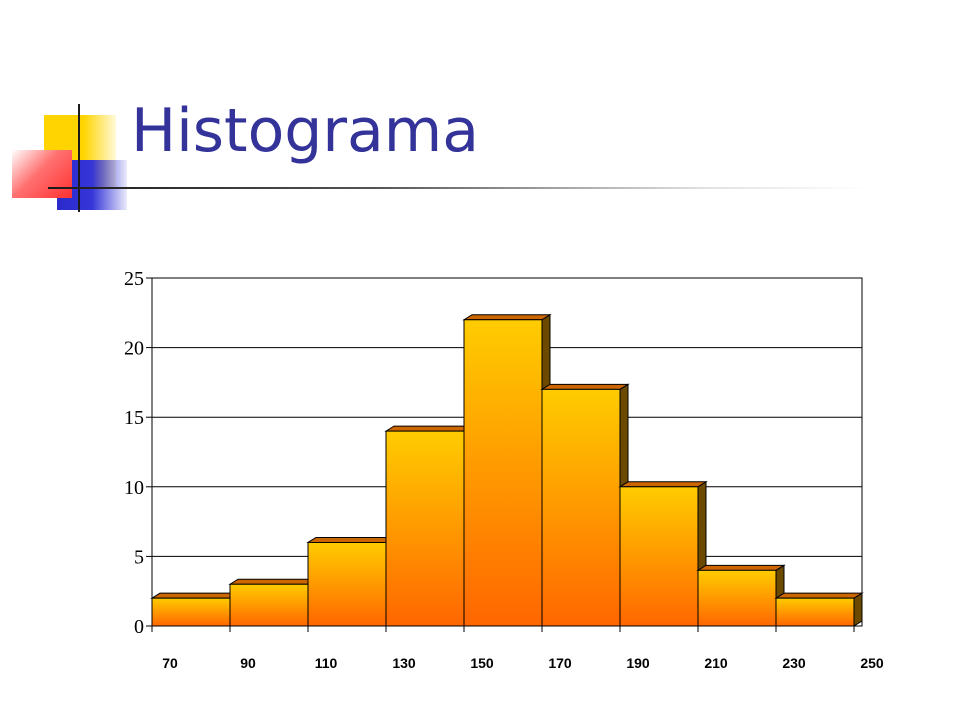 Image resolution: width=960 pixels, height=720 pixels. Describe the element at coordinates (170, 663) in the screenshot. I see `x-tick-label: 70` at that location.